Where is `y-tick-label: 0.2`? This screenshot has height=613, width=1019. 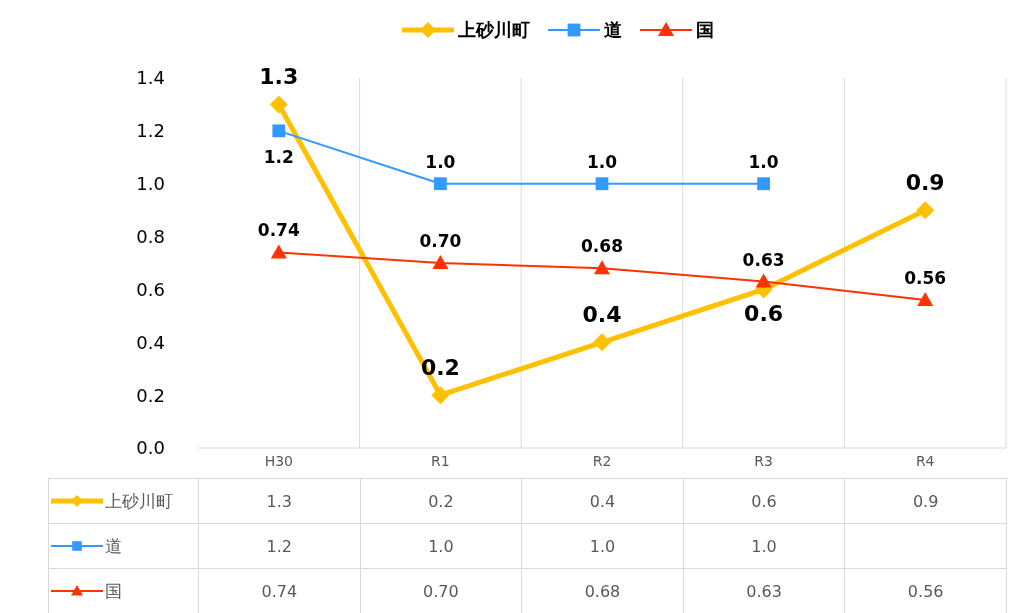 y-tick-label: 0.2 is located at coordinates (150, 395).